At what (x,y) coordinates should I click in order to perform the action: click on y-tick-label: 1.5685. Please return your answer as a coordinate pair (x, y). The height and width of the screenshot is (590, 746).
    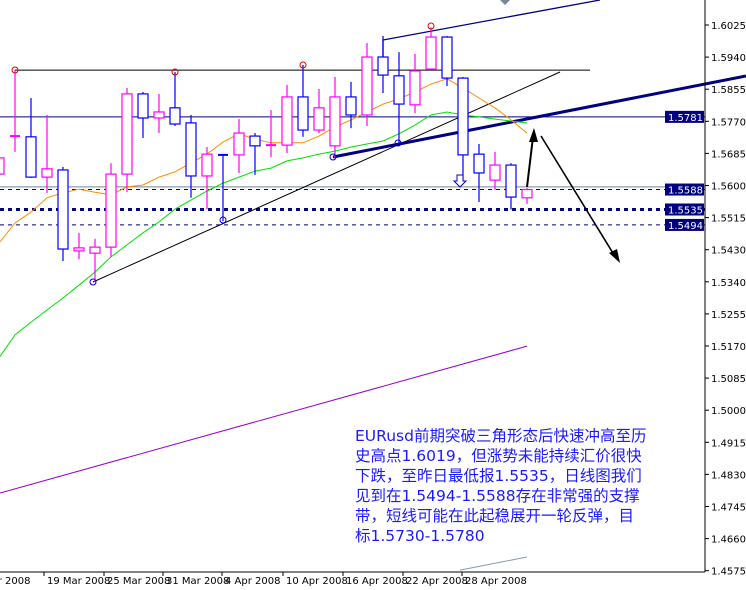
    Looking at the image, I should click on (728, 154).